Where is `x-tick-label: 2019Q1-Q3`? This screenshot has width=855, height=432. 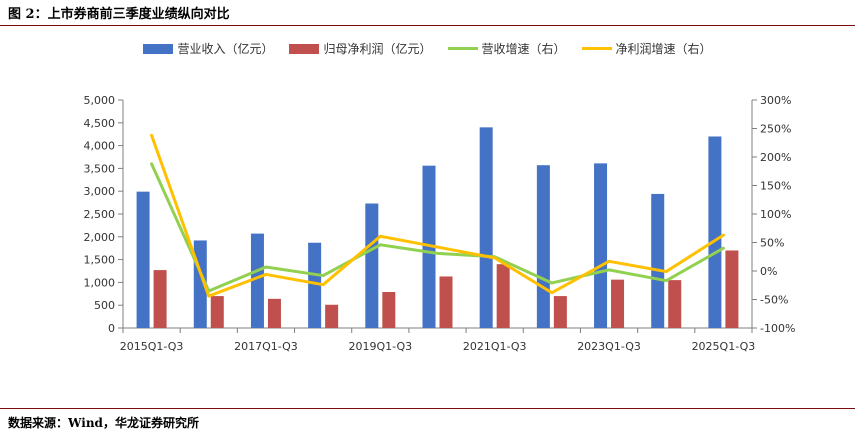 x-tick-label: 2019Q1-Q3 is located at coordinates (380, 346).